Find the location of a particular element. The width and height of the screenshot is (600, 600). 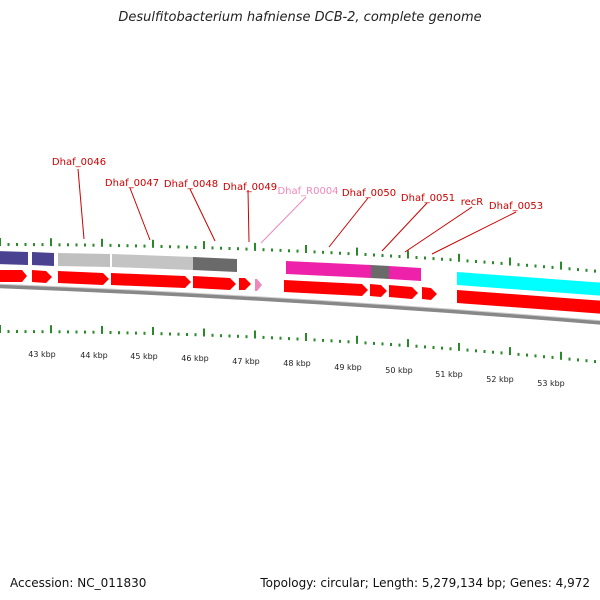

kbp-label: 52 kbp is located at coordinates (500, 379).